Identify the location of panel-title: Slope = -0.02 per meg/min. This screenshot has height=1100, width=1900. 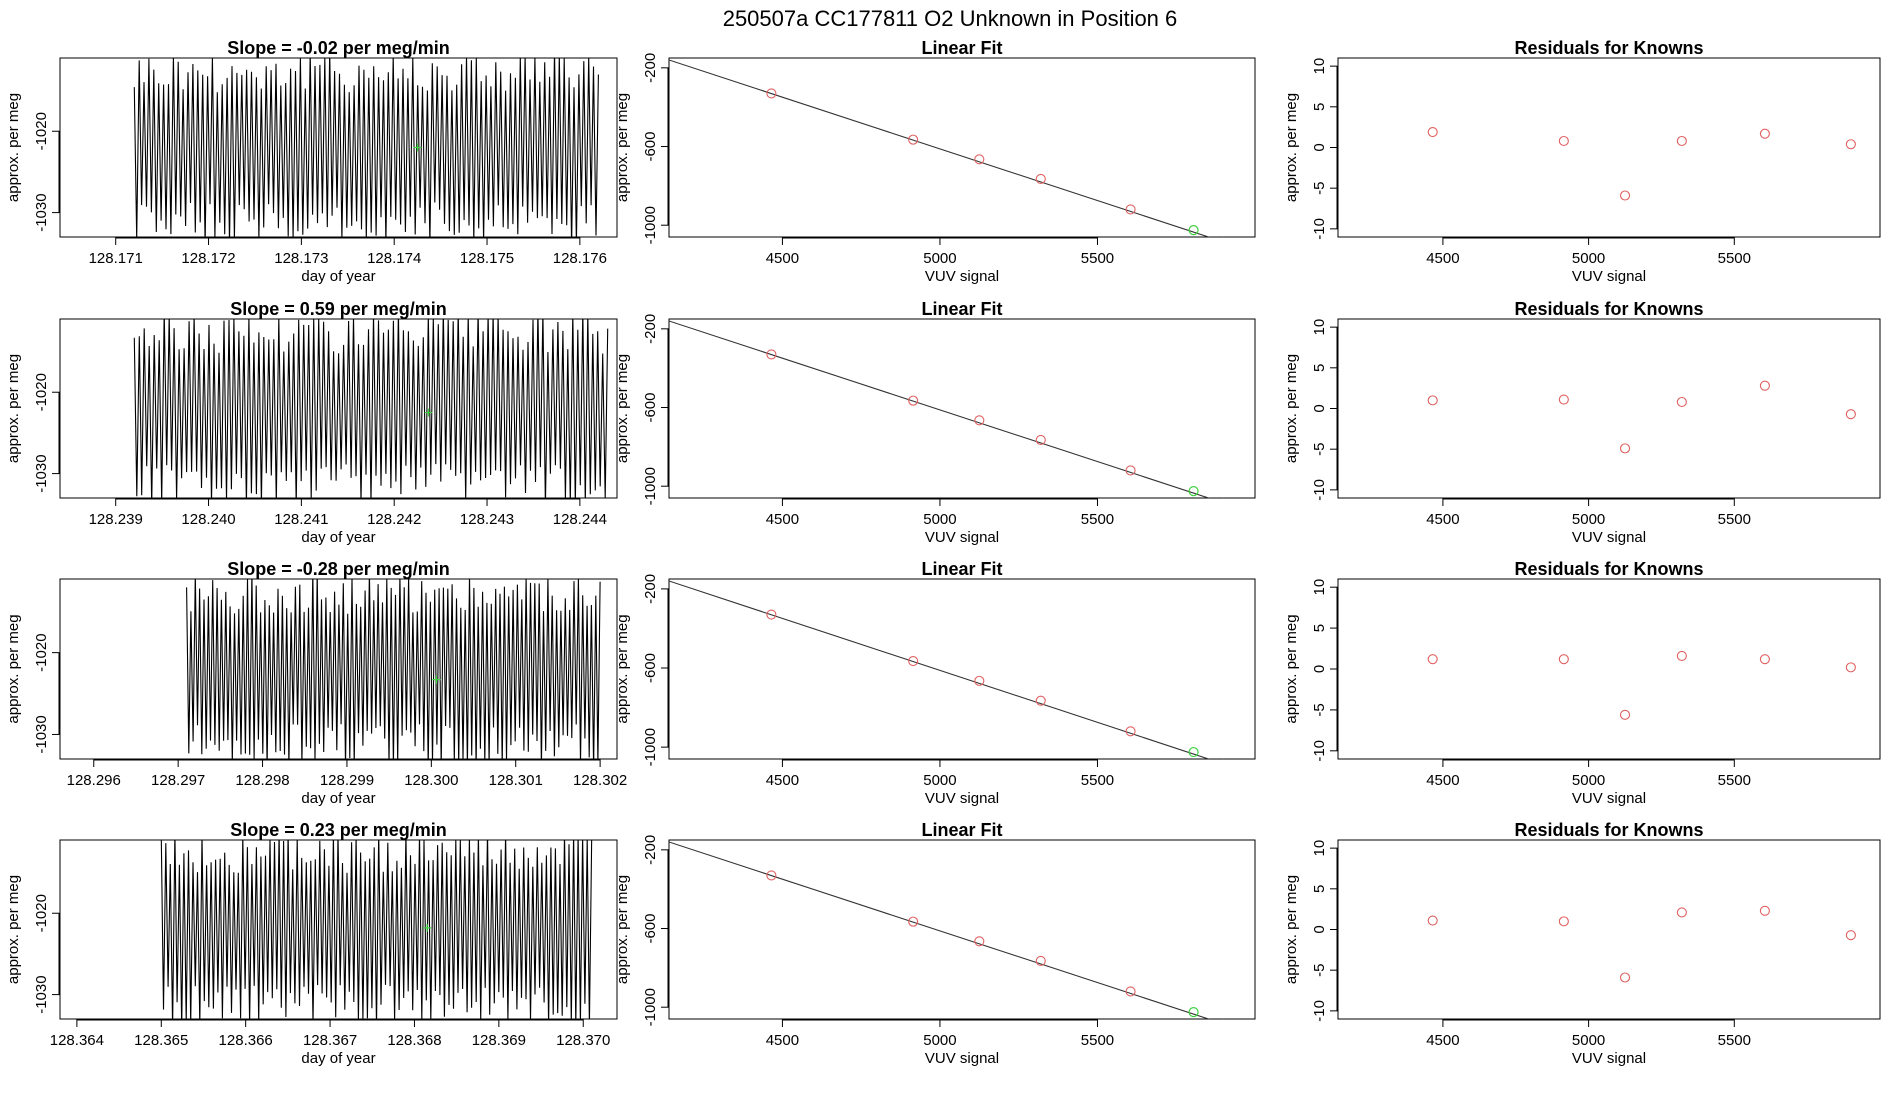
(338, 48).